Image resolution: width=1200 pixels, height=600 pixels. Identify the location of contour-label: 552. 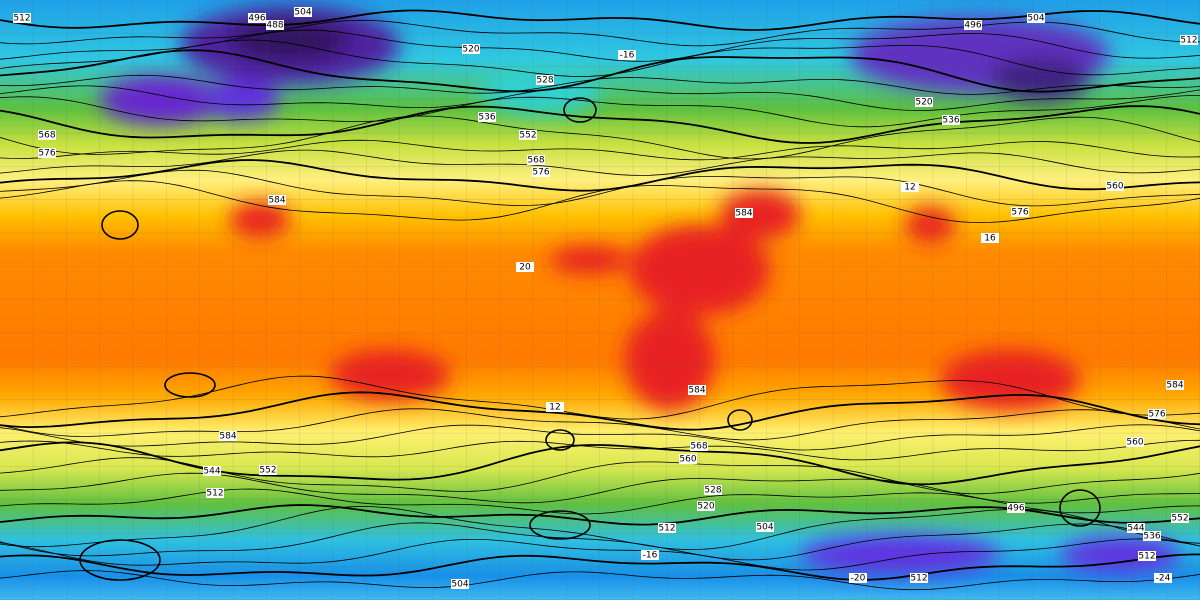
(1180, 518).